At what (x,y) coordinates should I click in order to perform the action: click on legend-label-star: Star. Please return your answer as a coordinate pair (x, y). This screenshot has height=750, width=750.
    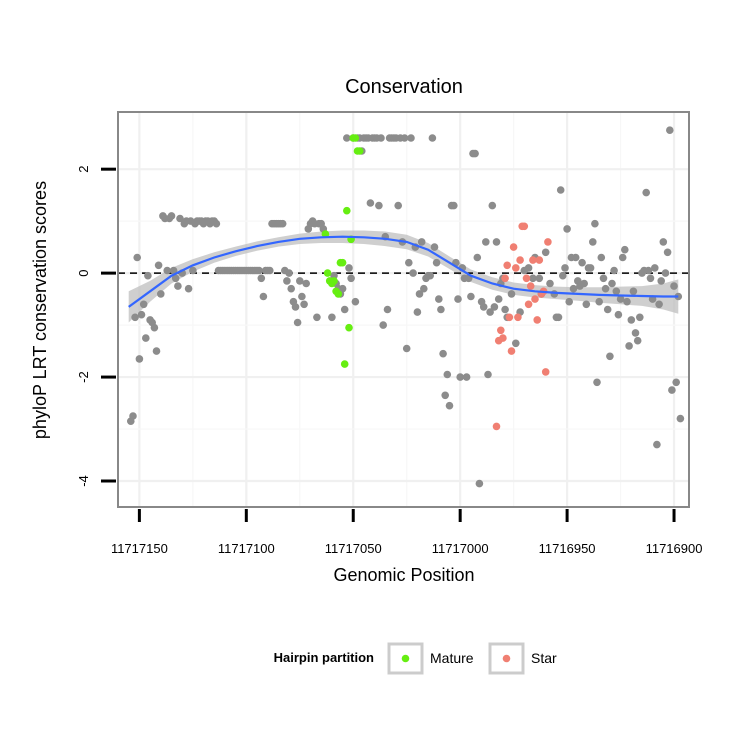
    Looking at the image, I should click on (544, 658).